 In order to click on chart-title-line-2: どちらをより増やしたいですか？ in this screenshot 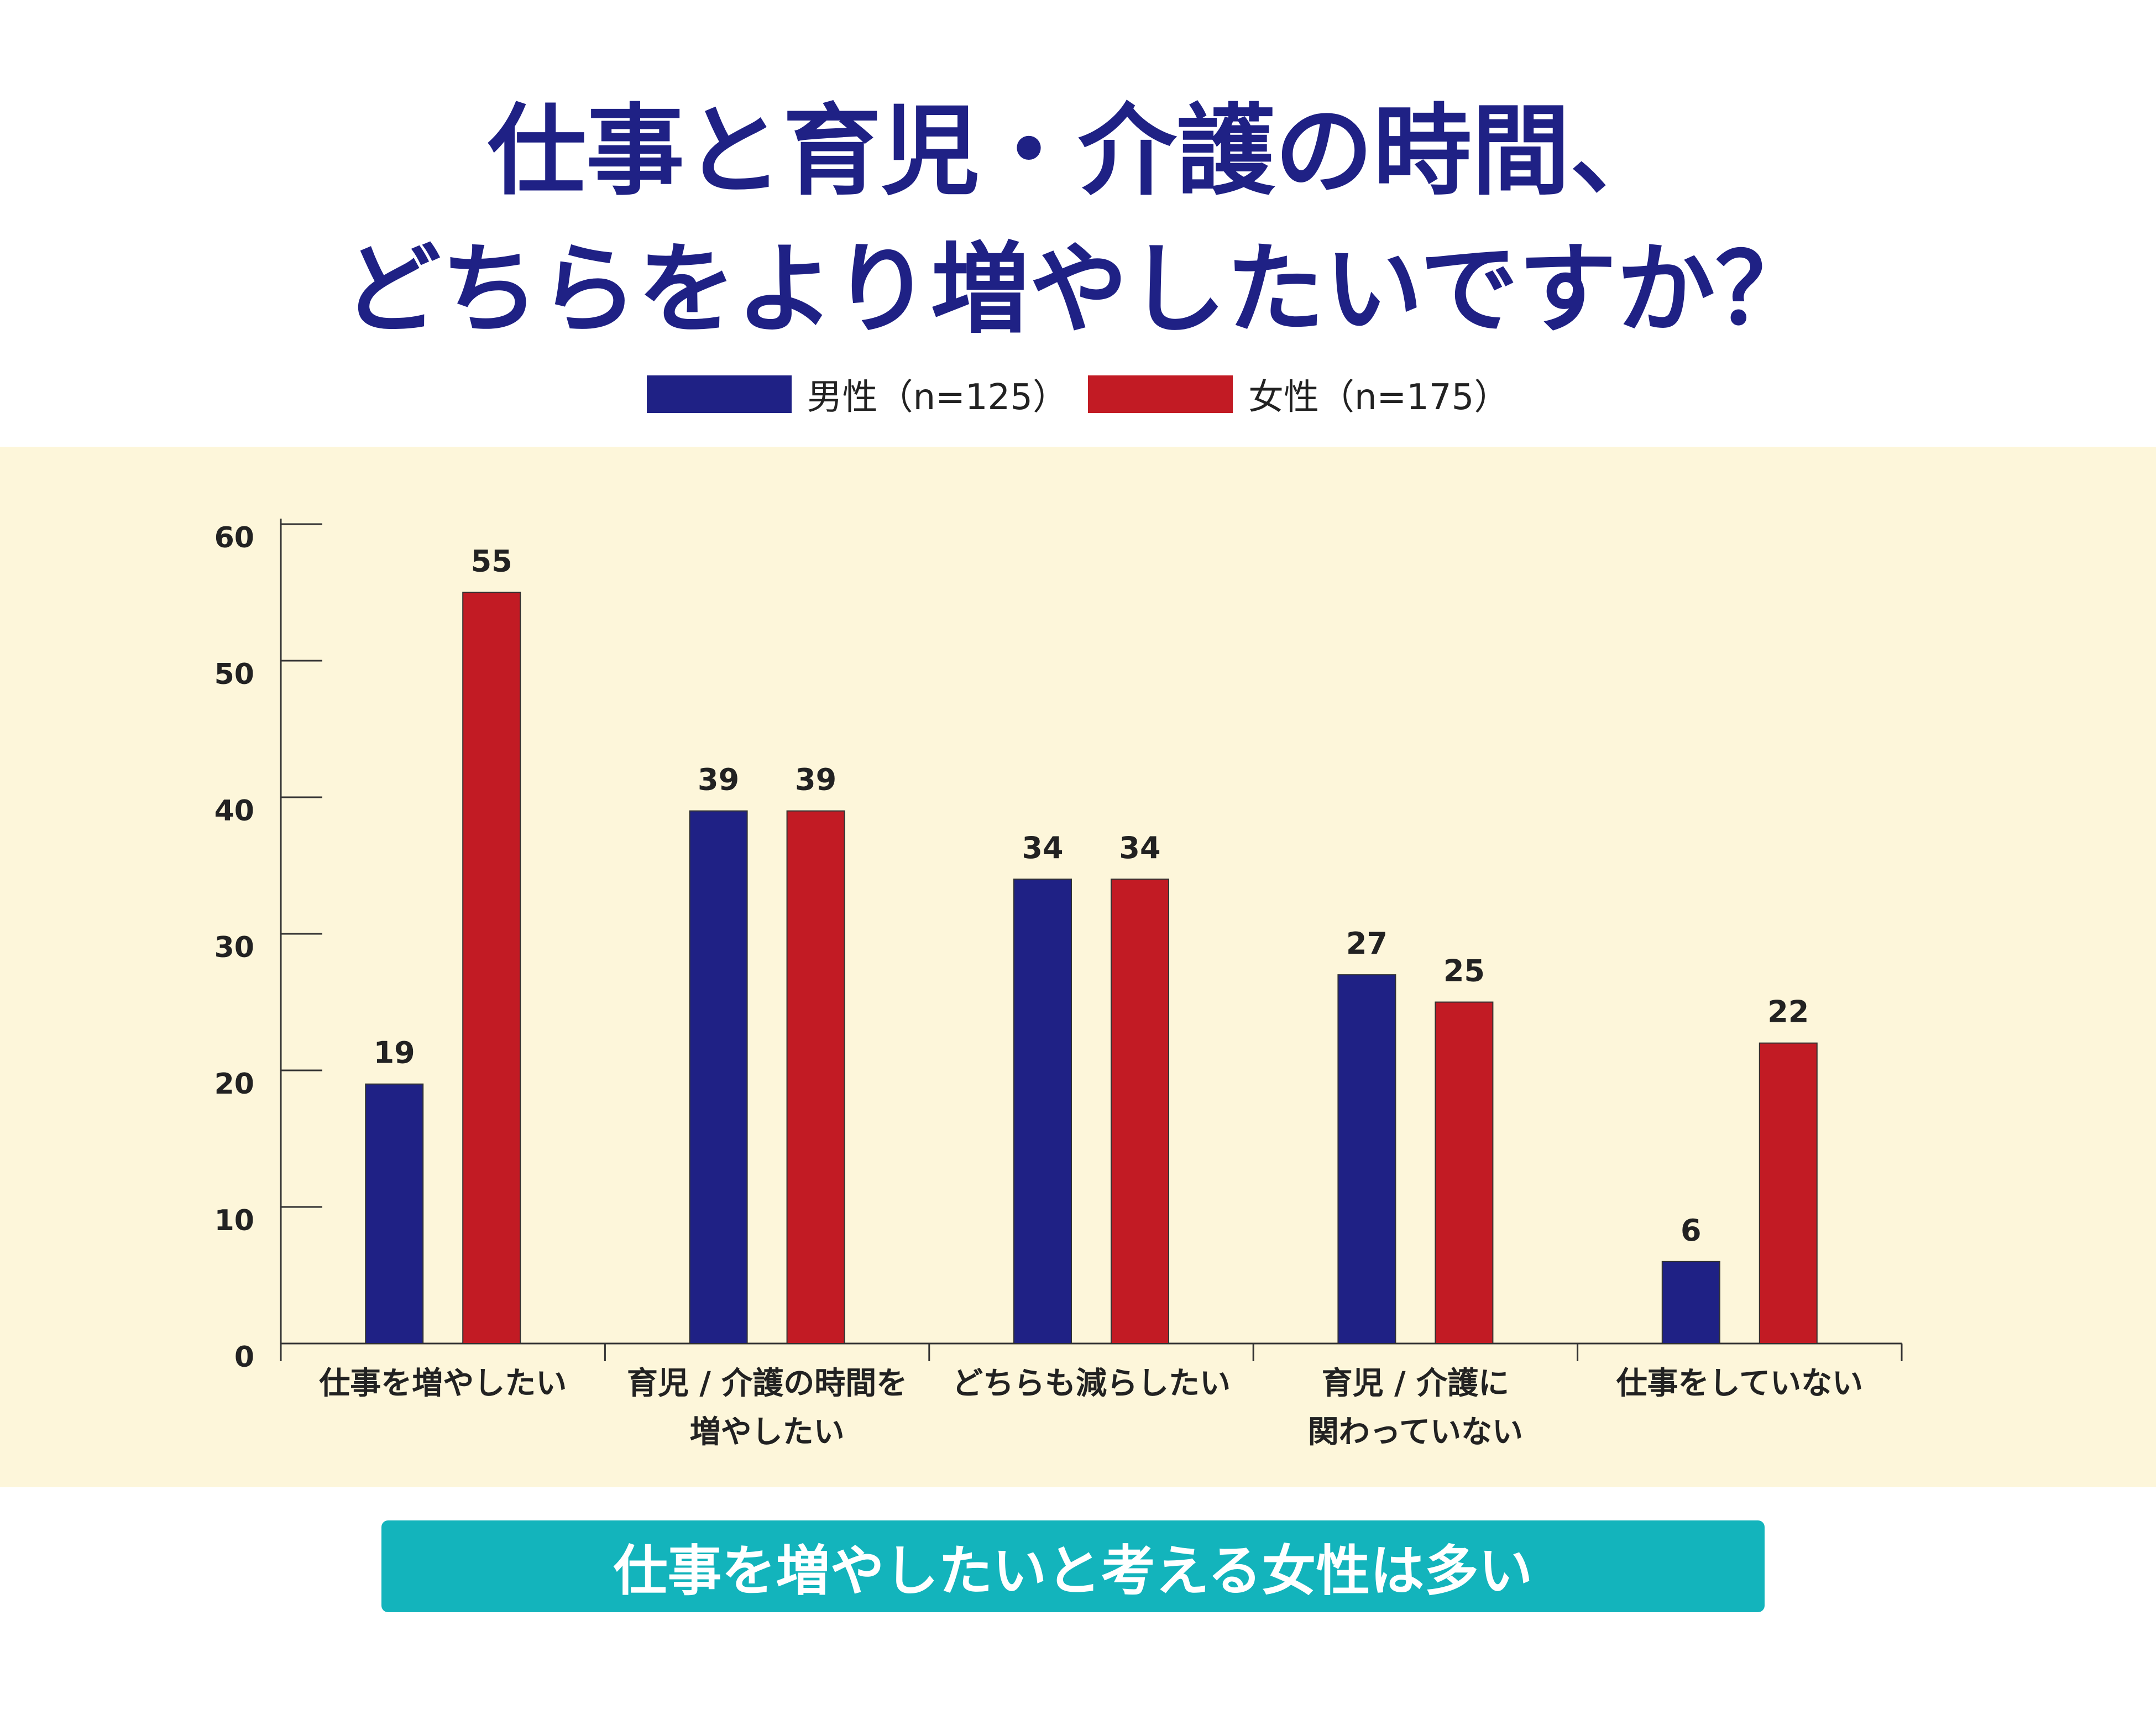, I will do `click(1078, 290)`.